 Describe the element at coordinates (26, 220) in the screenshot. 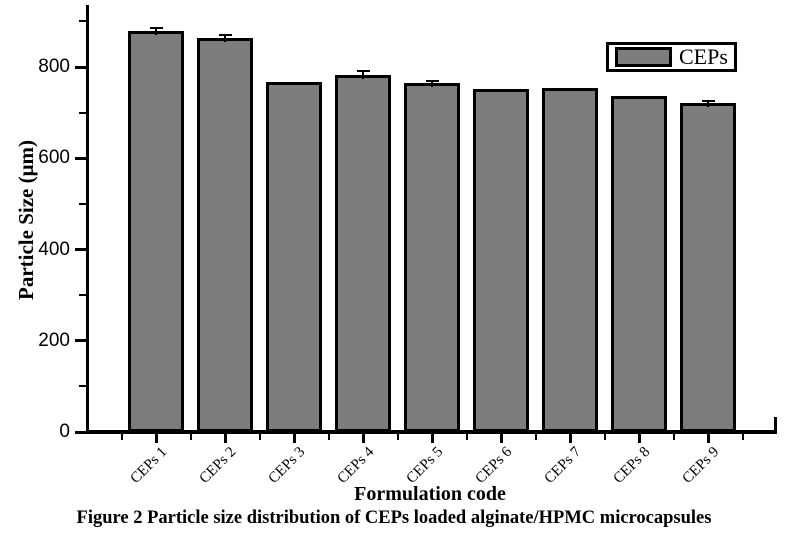

I see `y-axis-title: Particle Size (μm)` at that location.